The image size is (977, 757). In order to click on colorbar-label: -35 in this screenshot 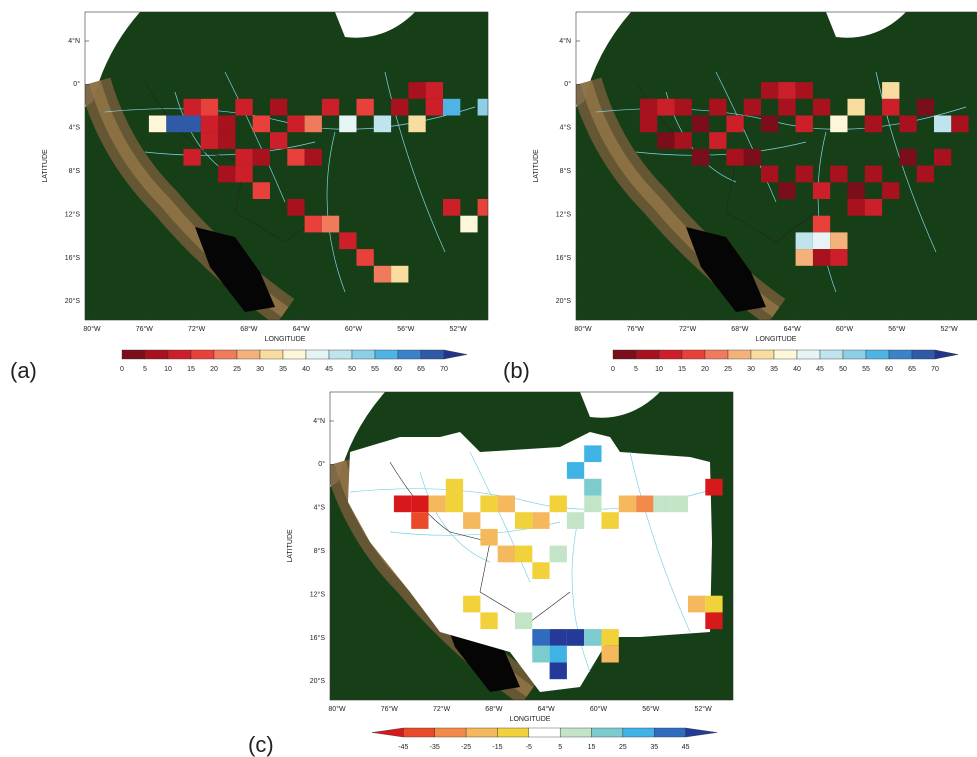, I will do `click(435, 747)`.